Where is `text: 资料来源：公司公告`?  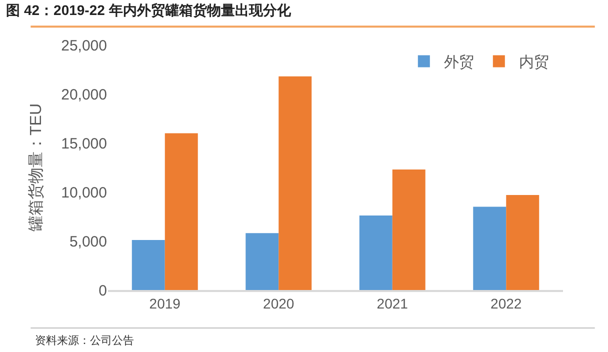 text: 资料来源：公司公告 is located at coordinates (84, 340).